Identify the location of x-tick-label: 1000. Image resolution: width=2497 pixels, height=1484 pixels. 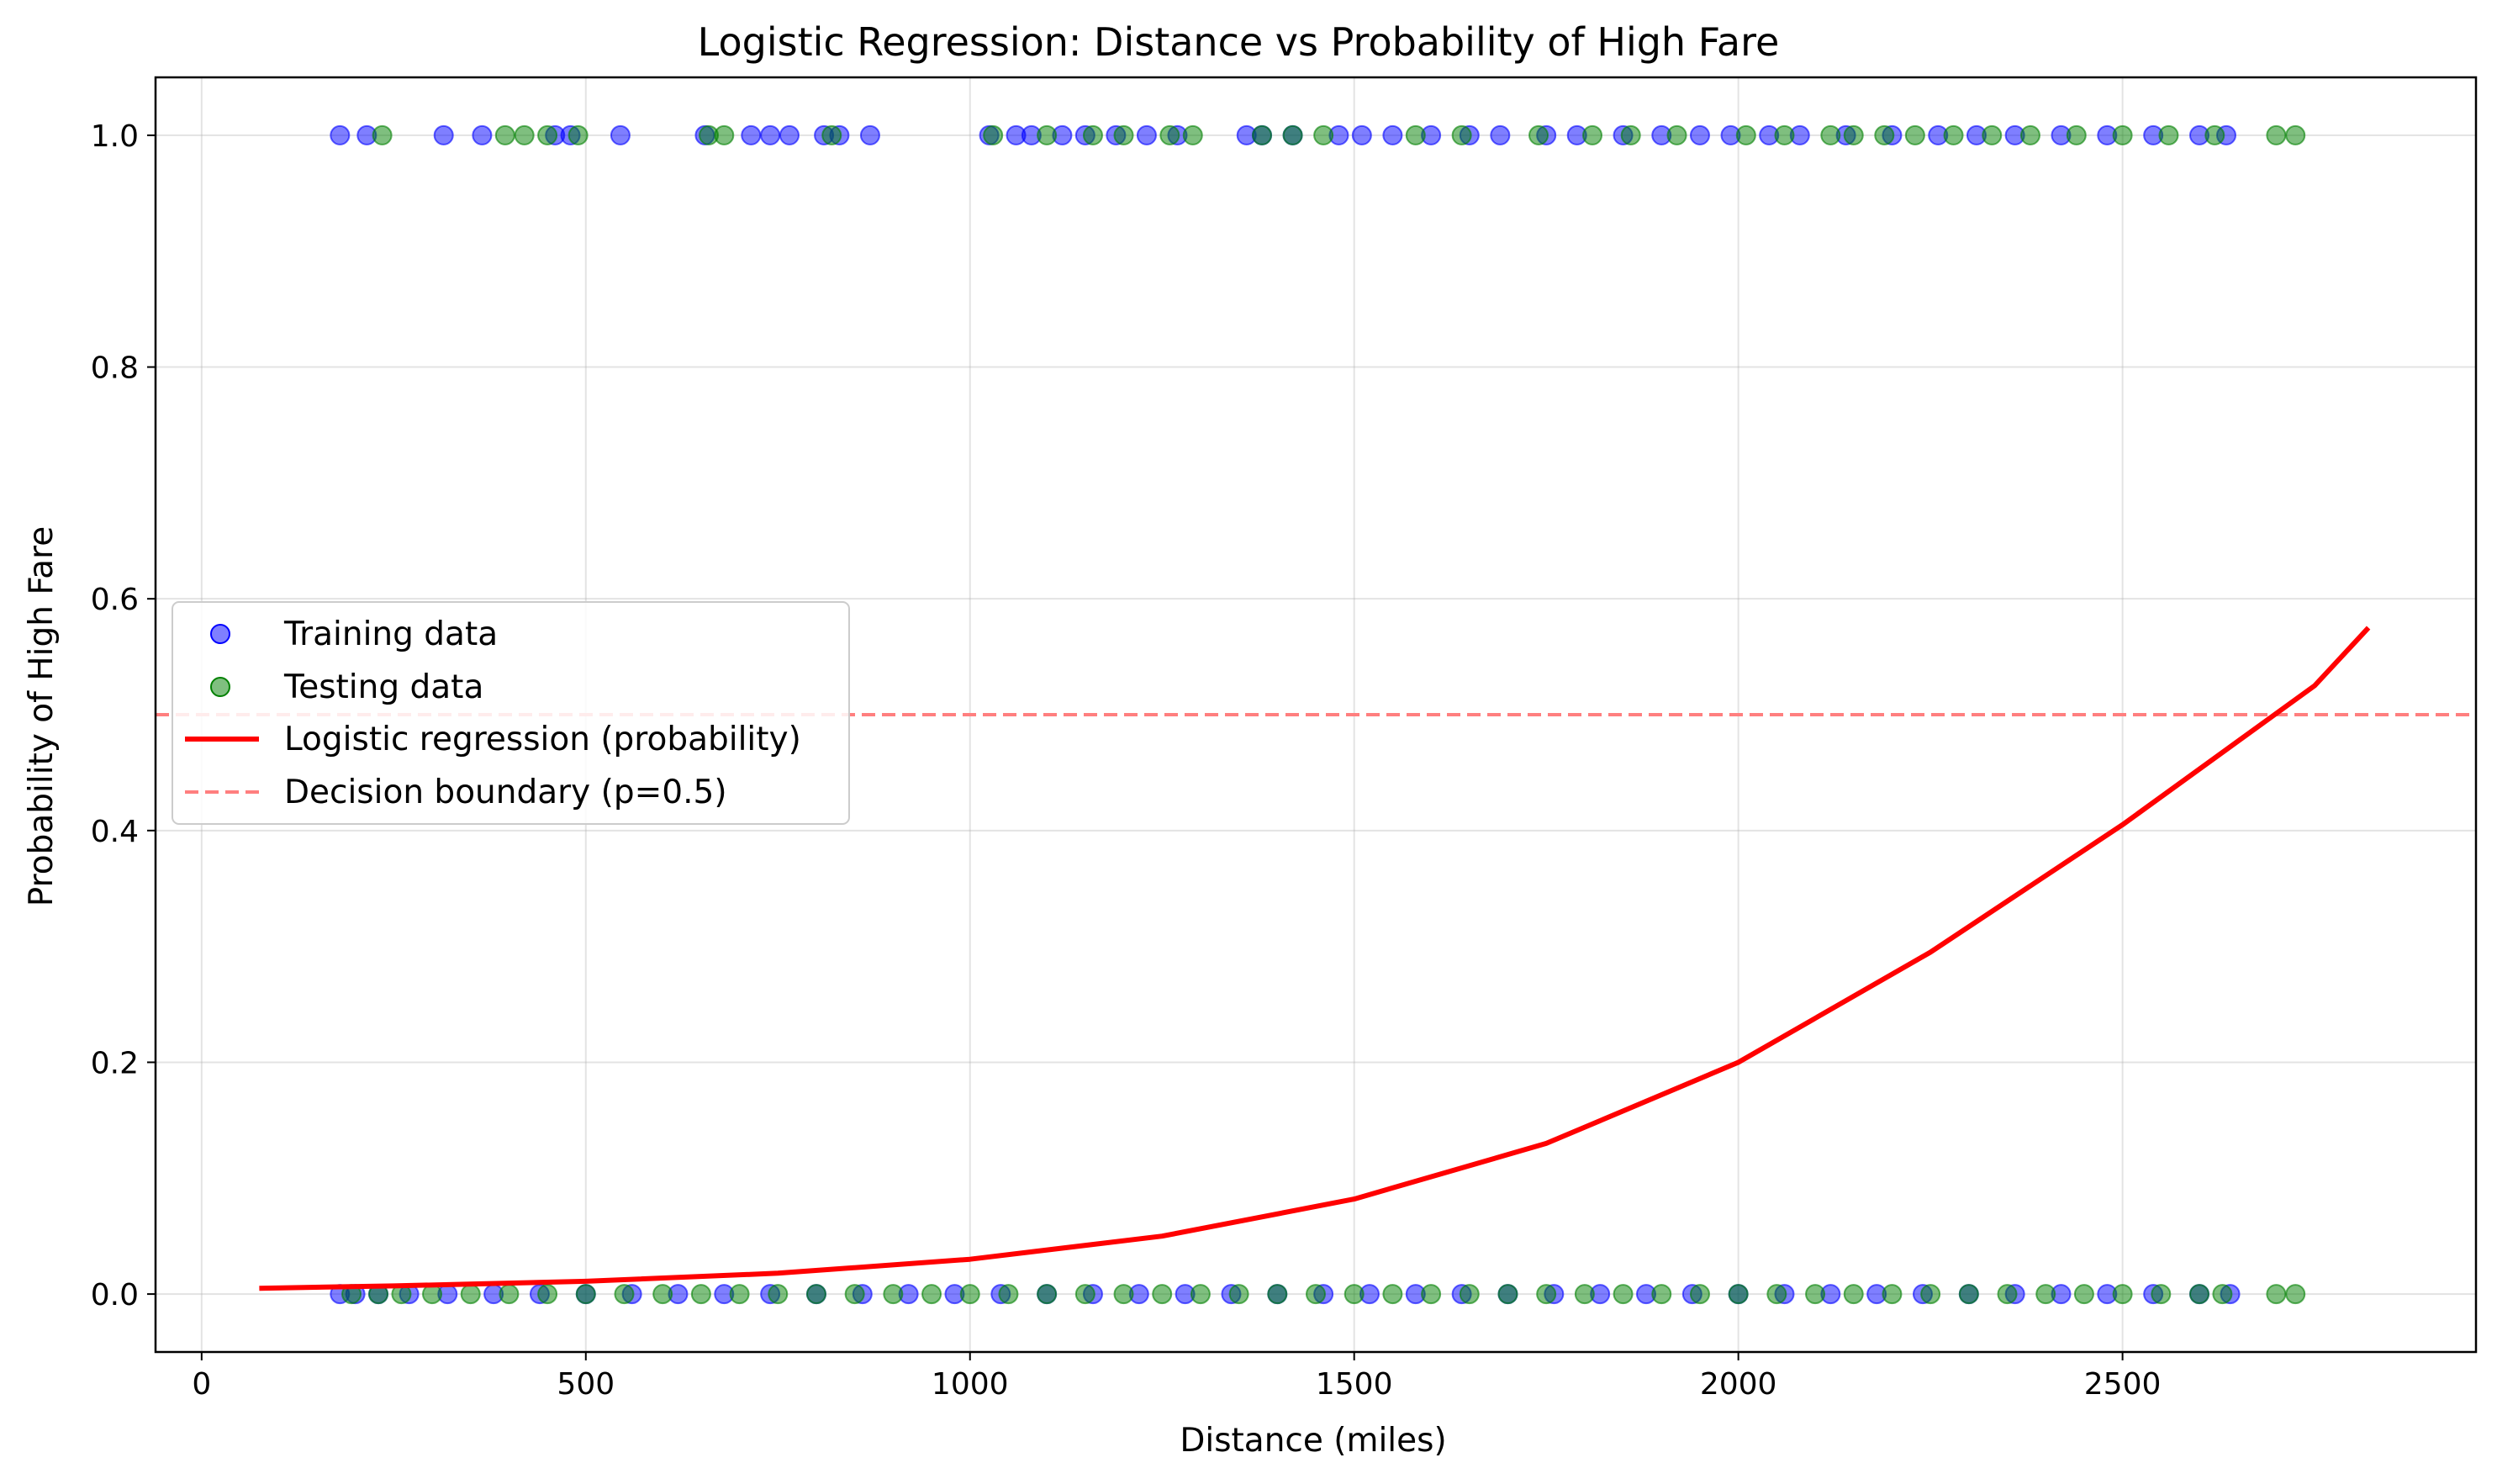
(970, 1384).